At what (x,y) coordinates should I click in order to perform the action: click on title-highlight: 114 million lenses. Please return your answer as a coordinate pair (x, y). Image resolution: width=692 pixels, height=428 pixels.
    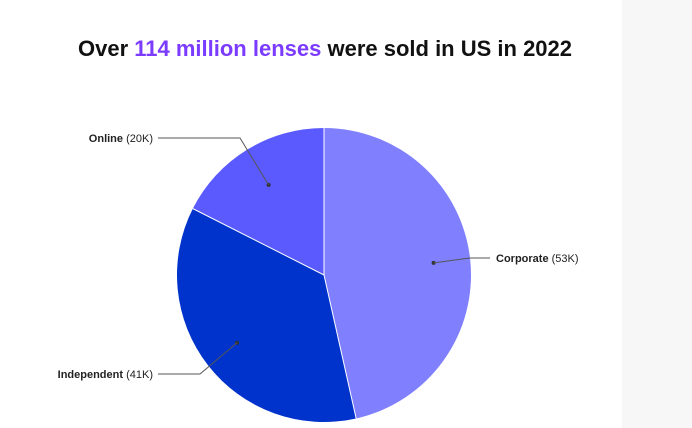
    Looking at the image, I should click on (228, 48).